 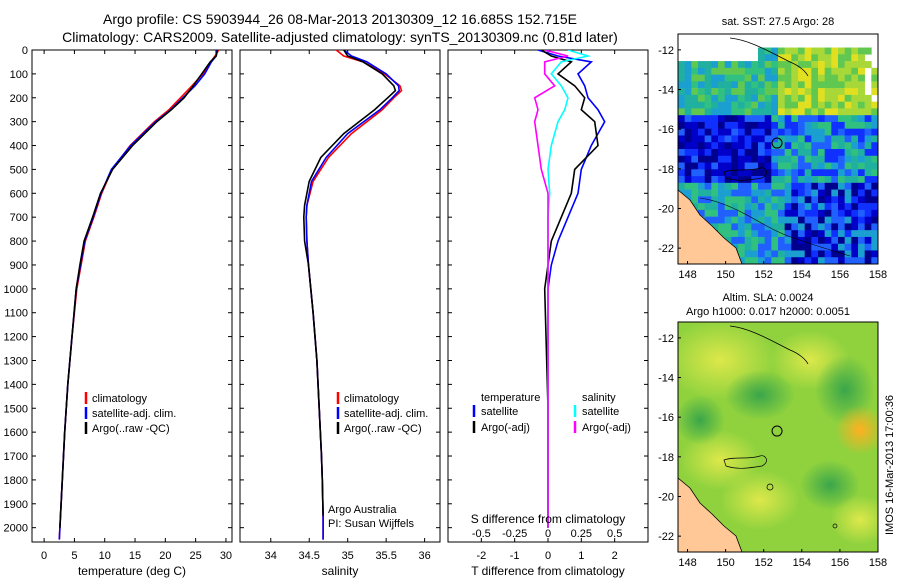 What do you see at coordinates (764, 563) in the screenshot?
I see `map-x-tick-label: 152` at bounding box center [764, 563].